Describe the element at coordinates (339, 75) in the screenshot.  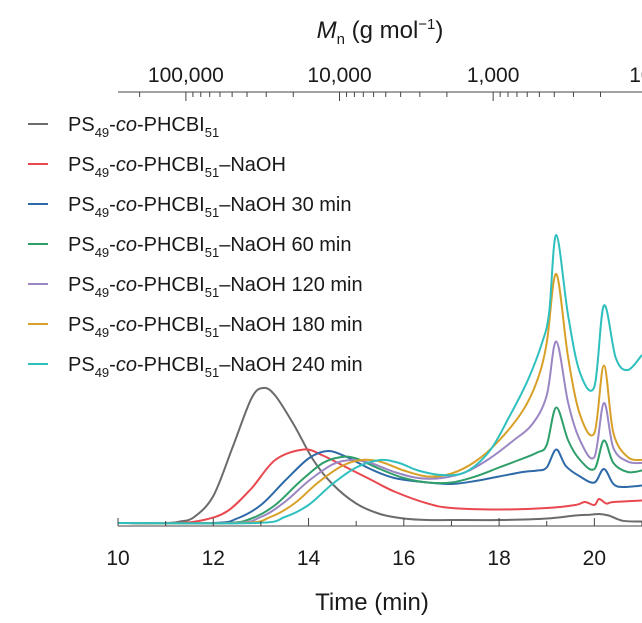
I see `top-axis-tick-label: 10,000` at that location.